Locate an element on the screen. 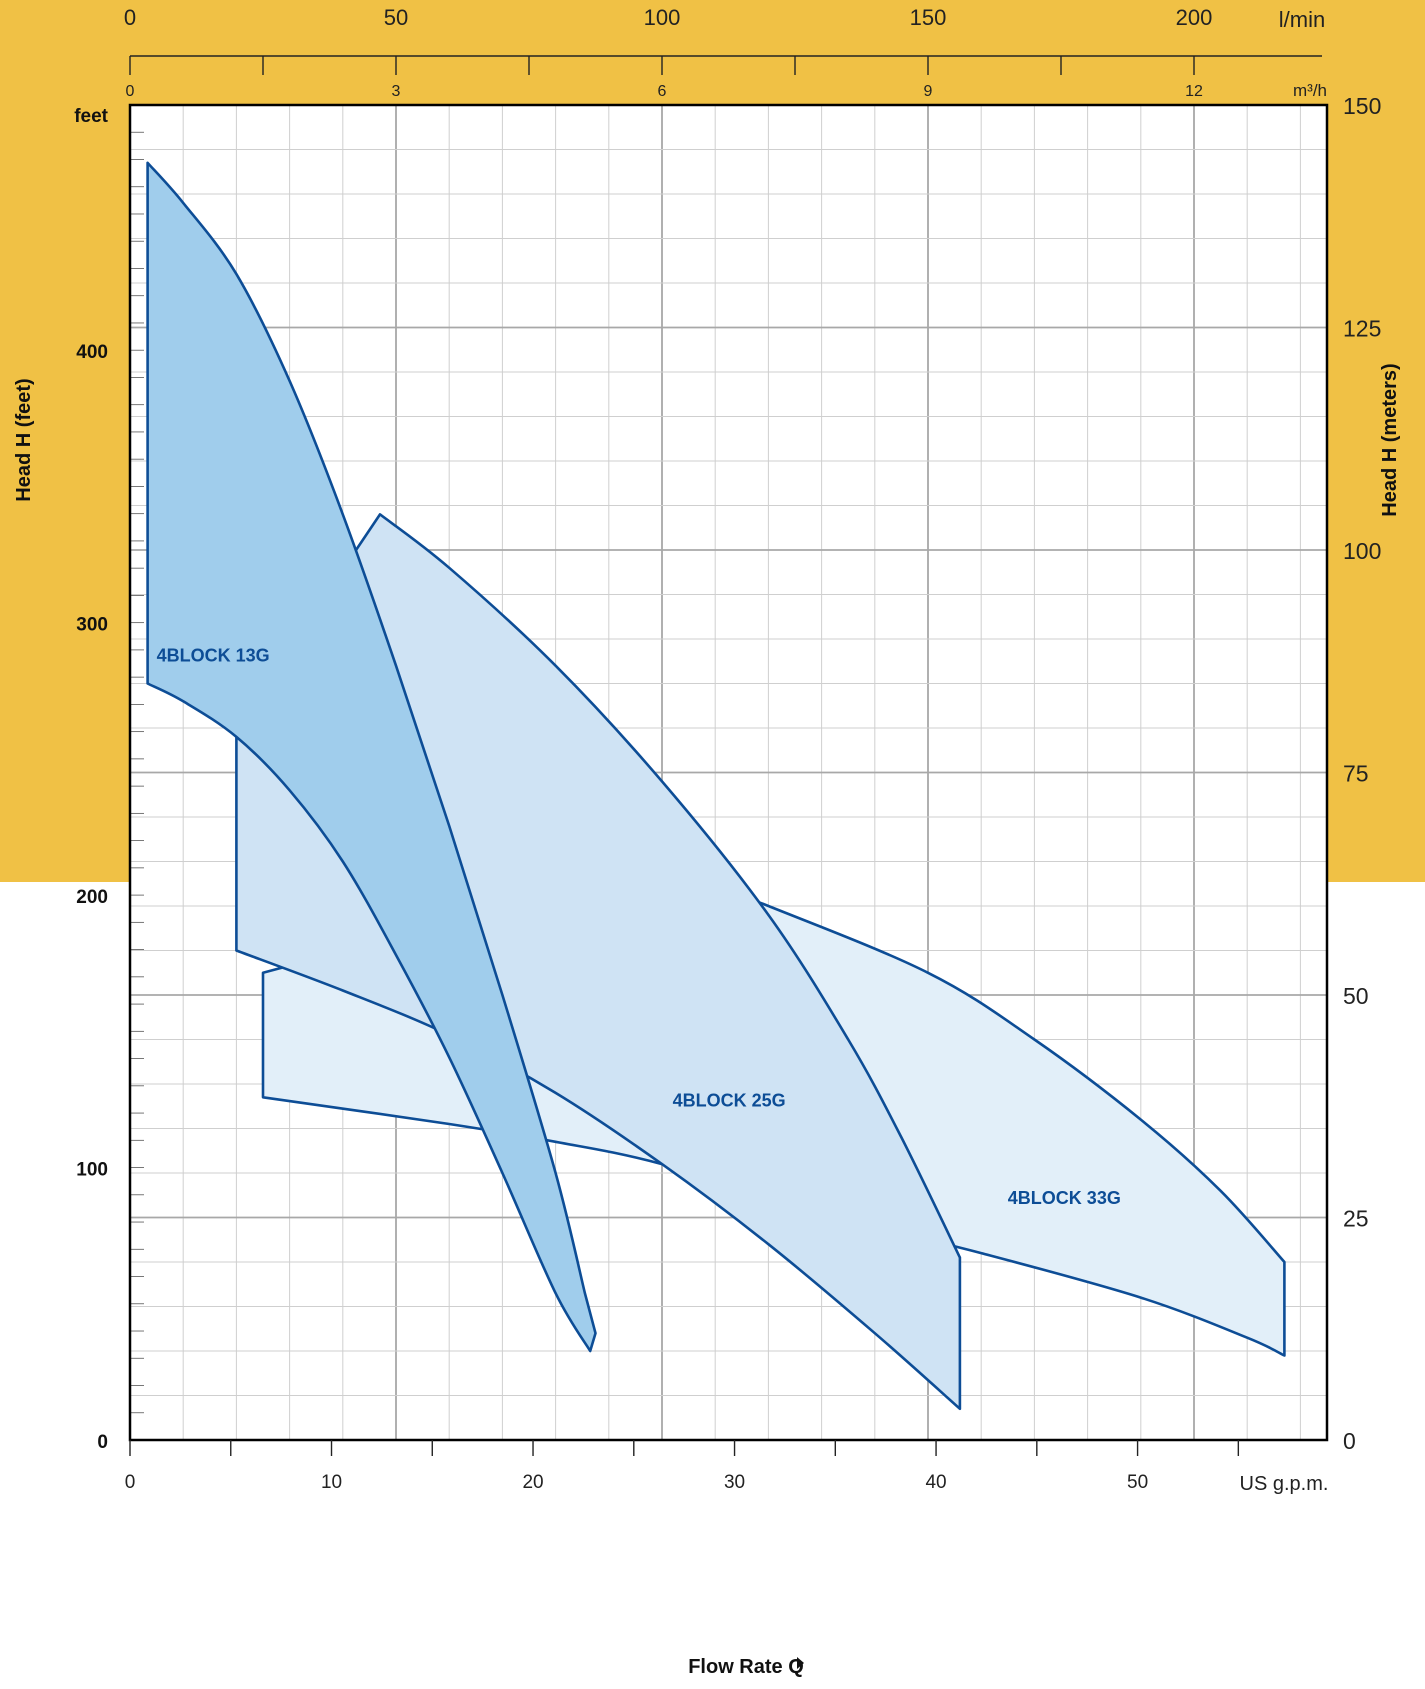 The image size is (1425, 1689). right-meters-tick-label: 50 is located at coordinates (1356, 996).